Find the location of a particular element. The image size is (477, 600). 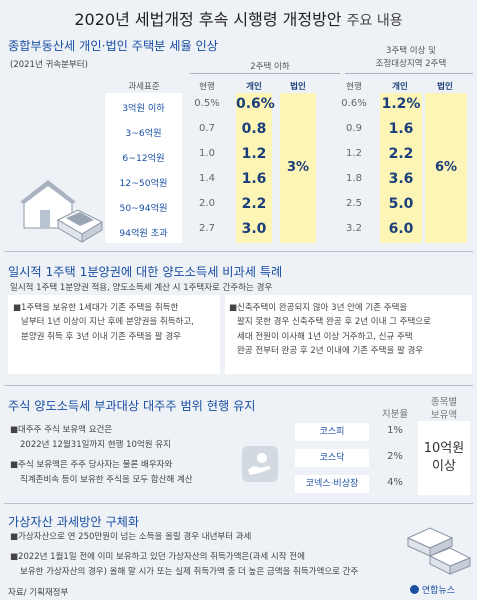

line: ■신축주택이 완공되지 않아 3년 안에 기존 주택을 is located at coordinates (318, 308).